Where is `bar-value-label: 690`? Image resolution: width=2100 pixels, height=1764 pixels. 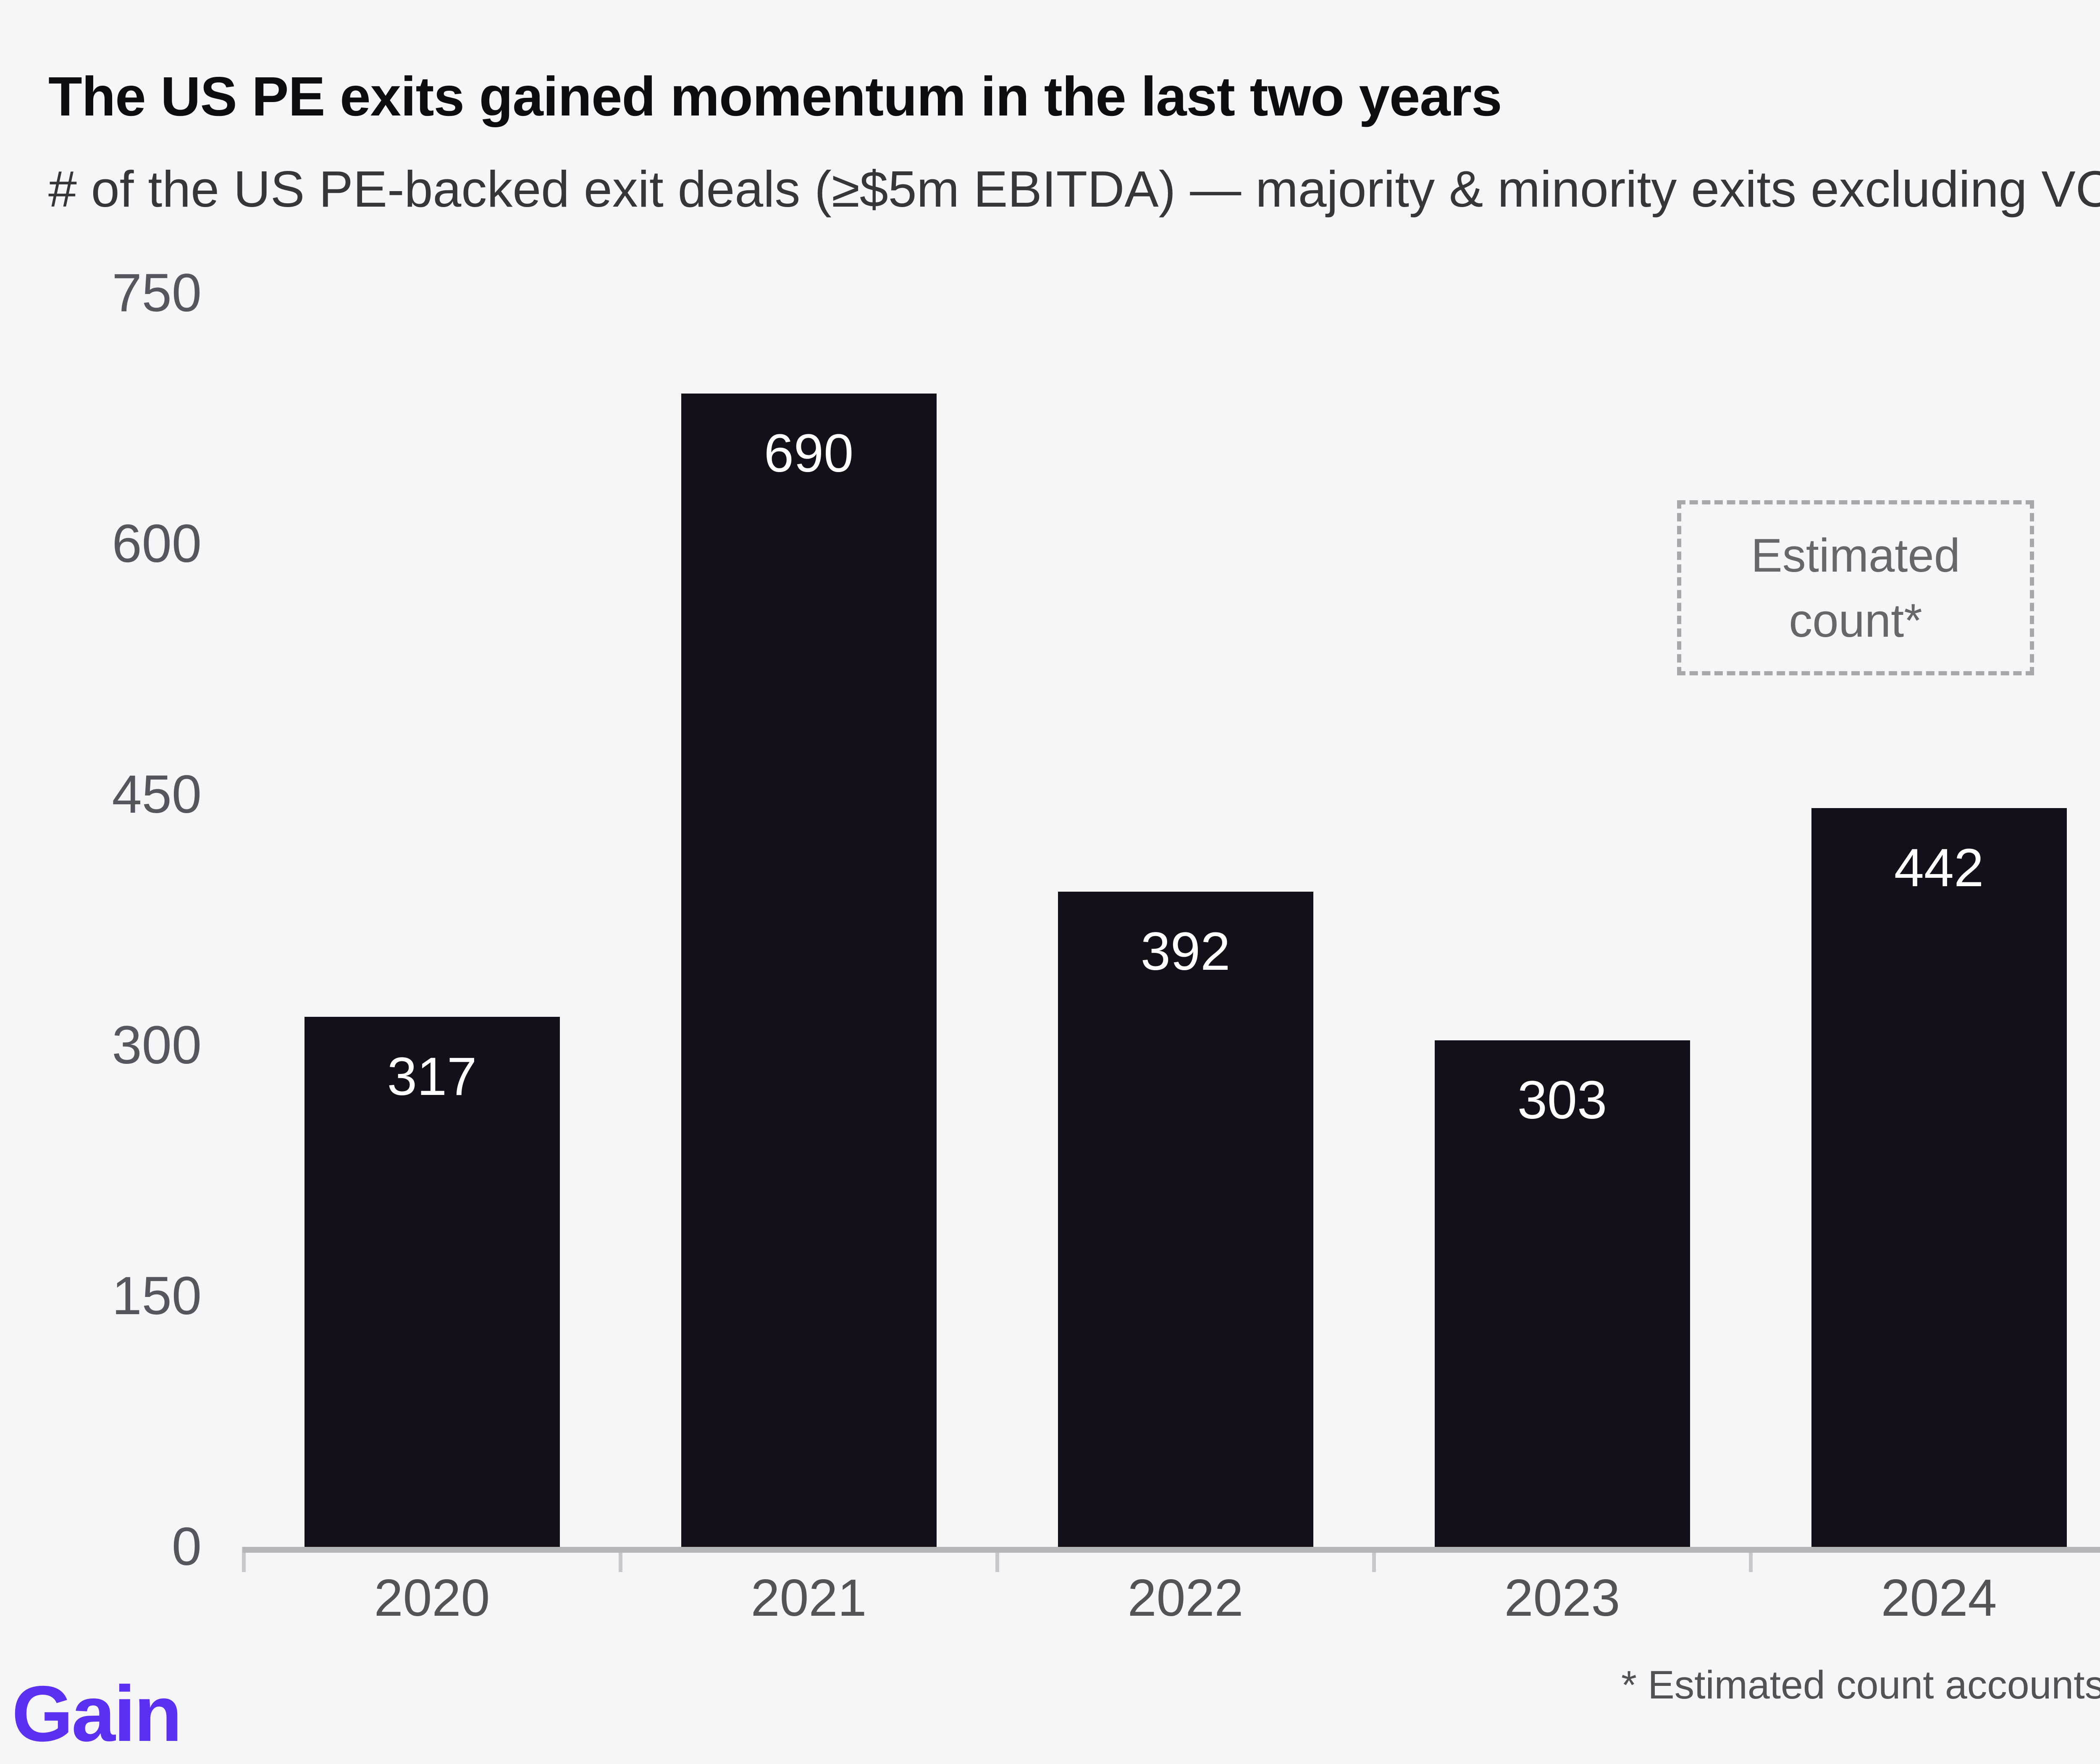 bar-value-label: 690 is located at coordinates (809, 453).